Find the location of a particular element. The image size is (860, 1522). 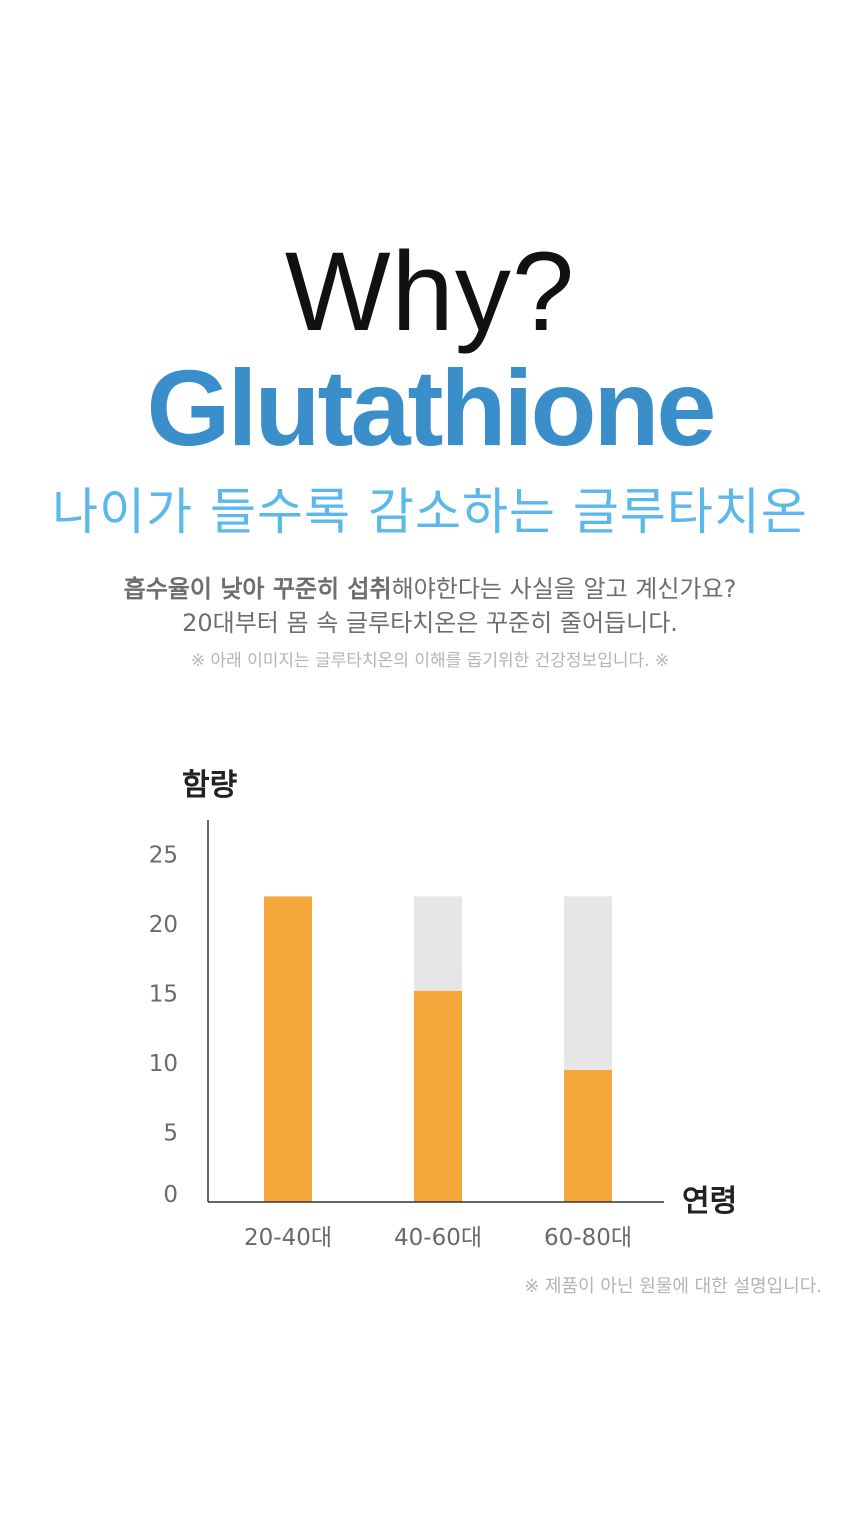

description-line-1-rest: 해야한다는 사실을 알고 계신가요? is located at coordinates (564, 589).